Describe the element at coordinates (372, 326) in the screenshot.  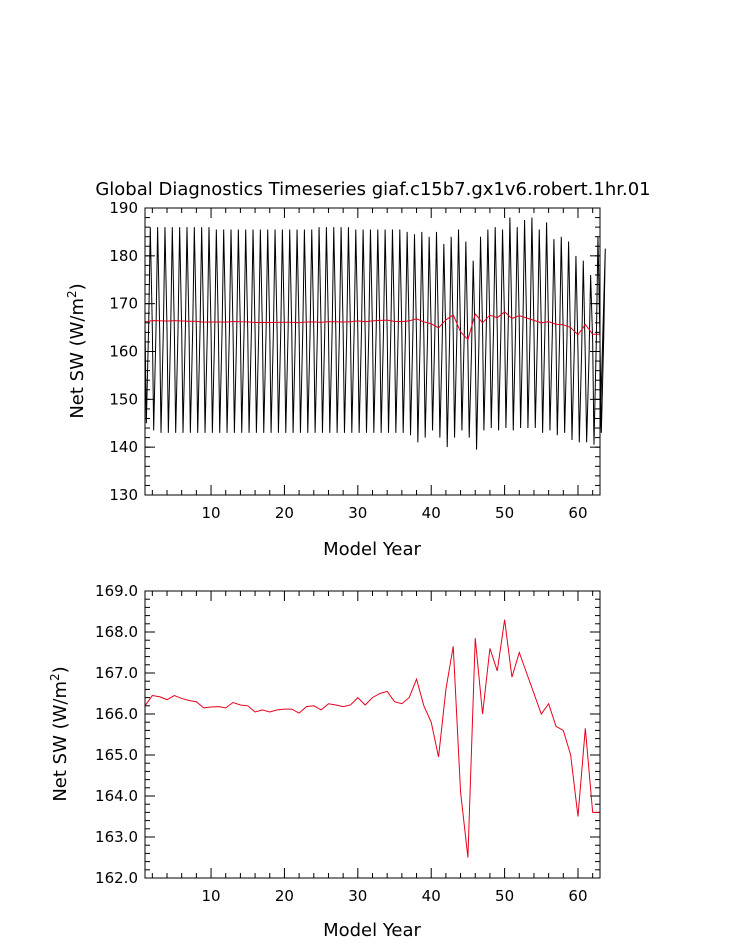
I see `series-line-annual-mean` at that location.